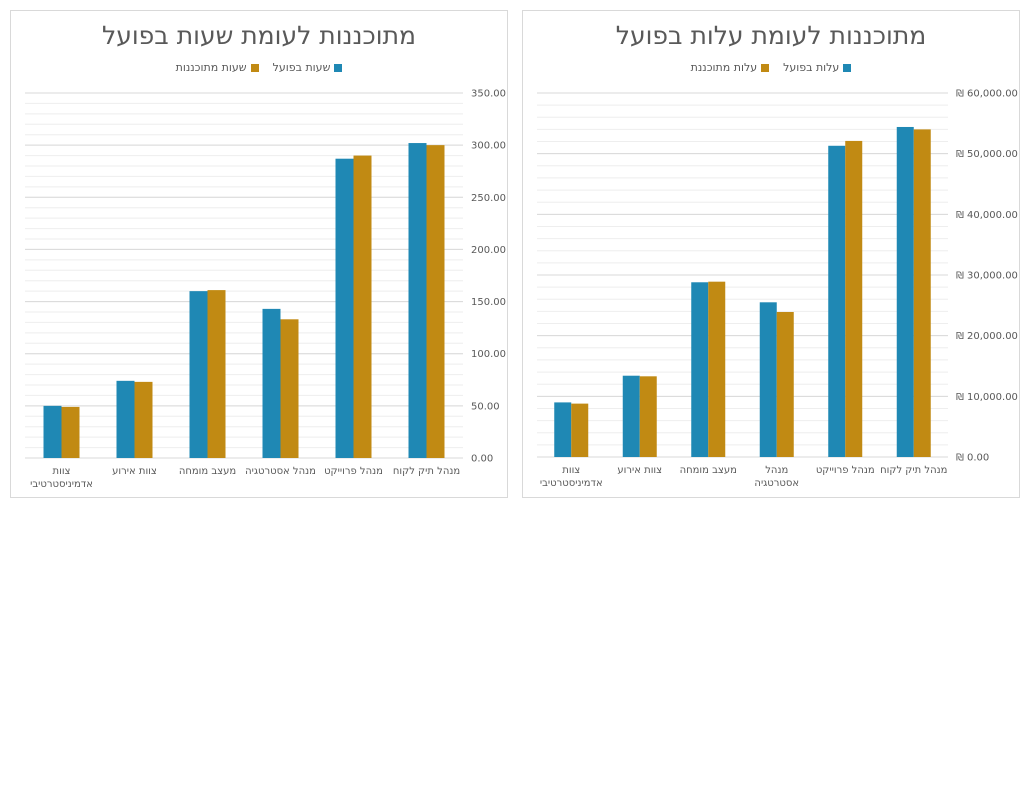  What do you see at coordinates (771, 35) in the screenshot?
I see `chart-title: מתוכננות לעומת עלות בפועל` at bounding box center [771, 35].